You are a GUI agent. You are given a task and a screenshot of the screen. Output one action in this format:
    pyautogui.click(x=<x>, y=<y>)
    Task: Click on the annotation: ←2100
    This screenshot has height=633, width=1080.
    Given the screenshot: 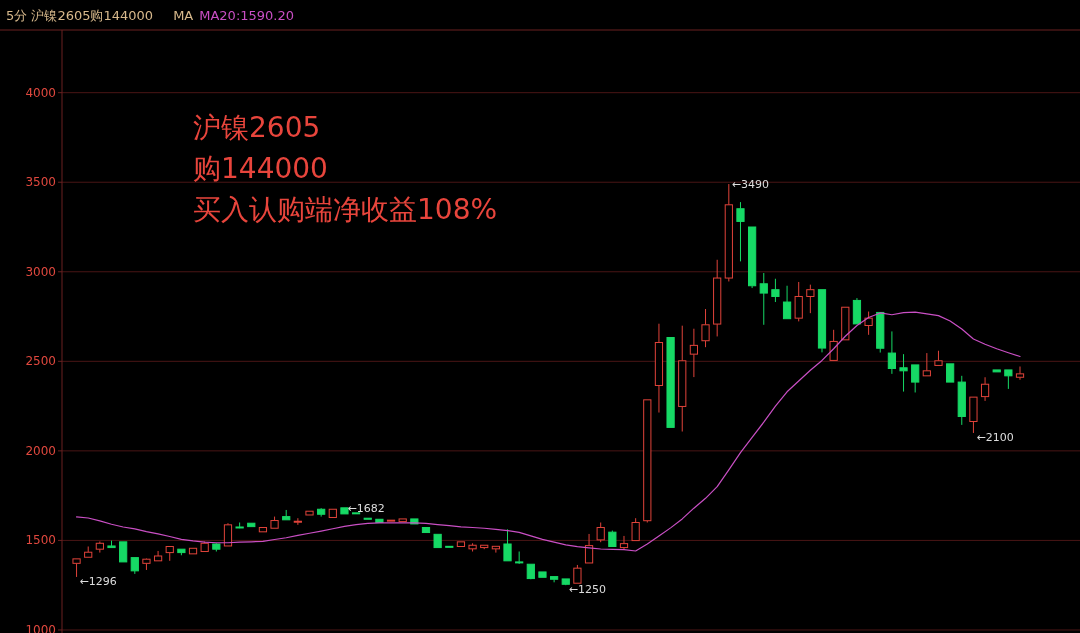 What is the action you would take?
    pyautogui.click(x=995, y=437)
    